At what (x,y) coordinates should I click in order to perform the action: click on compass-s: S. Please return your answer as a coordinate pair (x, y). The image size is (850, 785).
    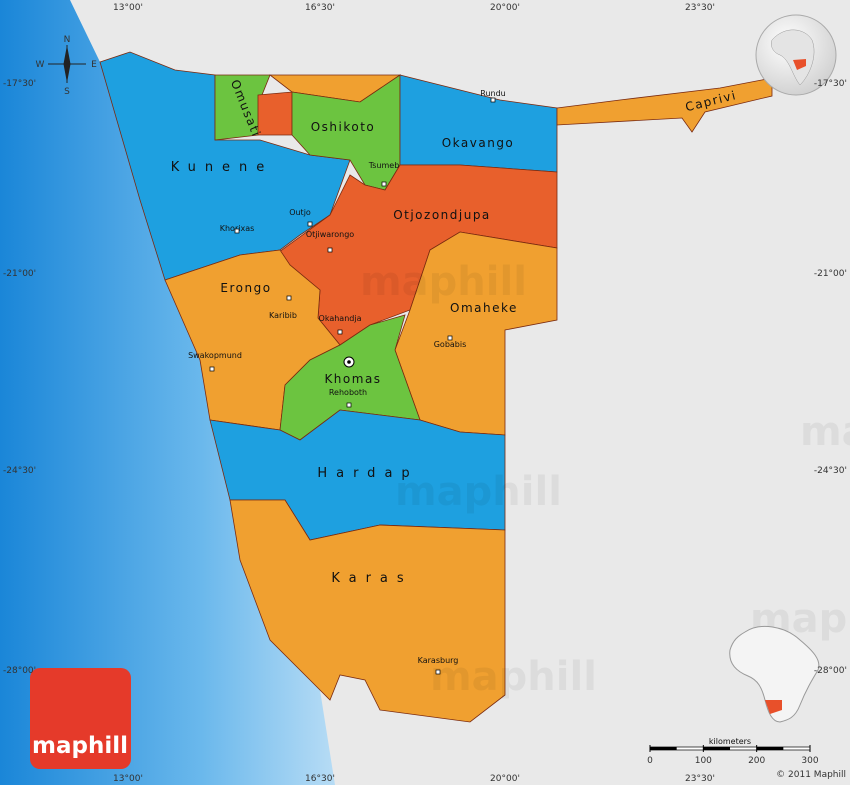
    Looking at the image, I should click on (67, 92).